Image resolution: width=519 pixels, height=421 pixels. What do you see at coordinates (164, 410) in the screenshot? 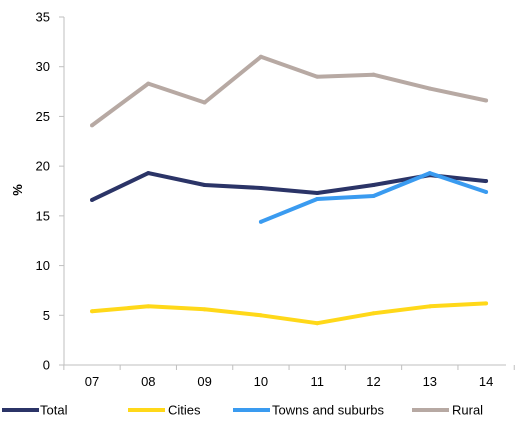
I see `legend-item-cities: Cities` at bounding box center [164, 410].